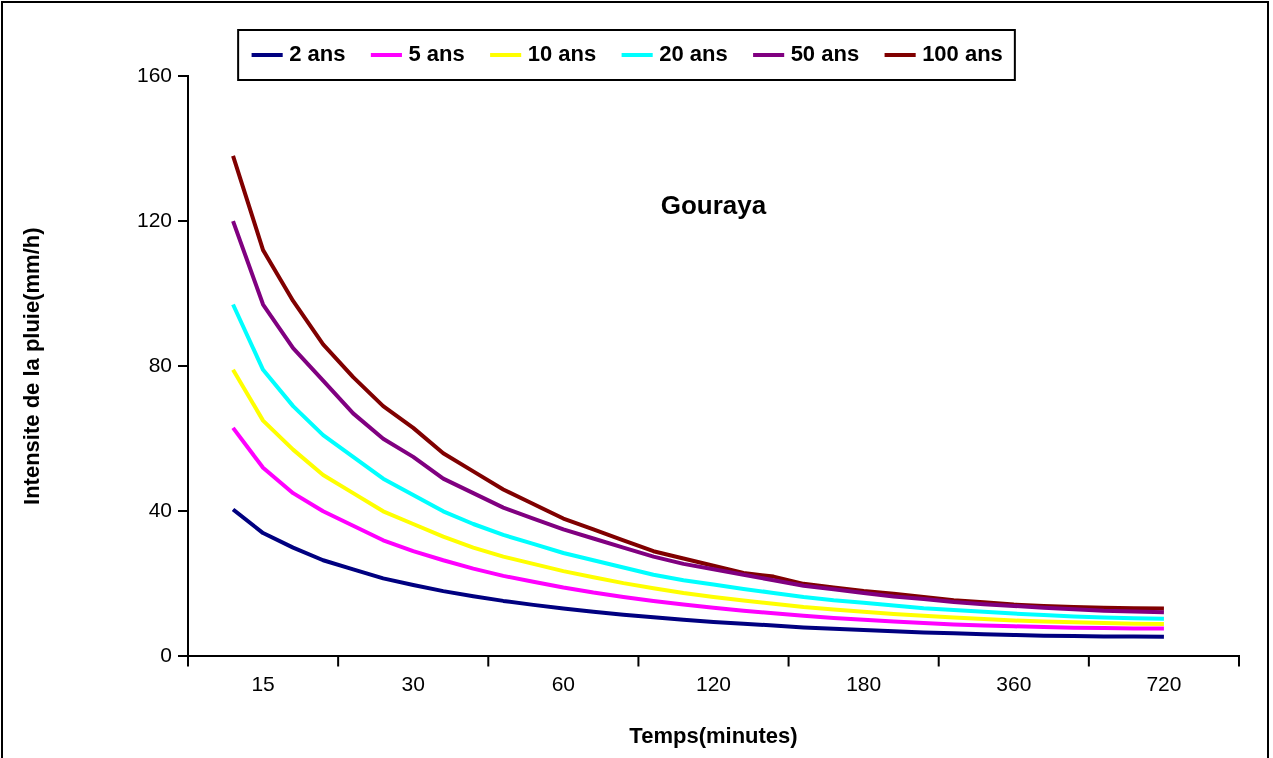 The image size is (1273, 758). What do you see at coordinates (825, 54) in the screenshot?
I see `legend-label: 50 ans` at bounding box center [825, 54].